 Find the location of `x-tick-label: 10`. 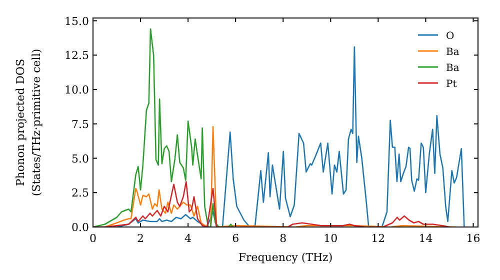

x-tick-label: 10 is located at coordinates (331, 238).